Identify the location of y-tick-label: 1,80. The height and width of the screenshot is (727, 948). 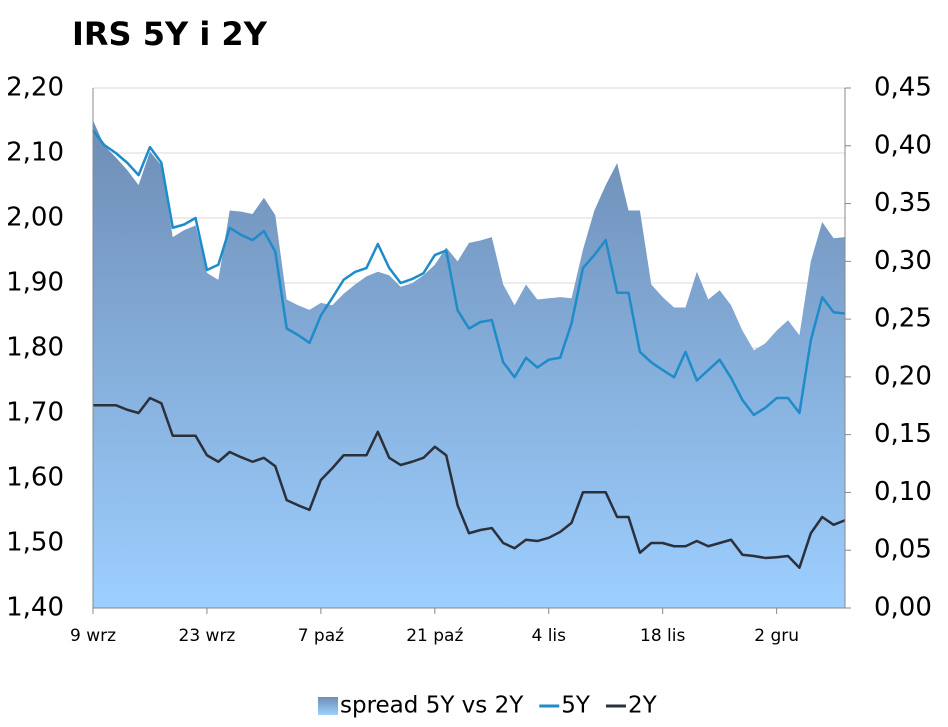
(35, 348).